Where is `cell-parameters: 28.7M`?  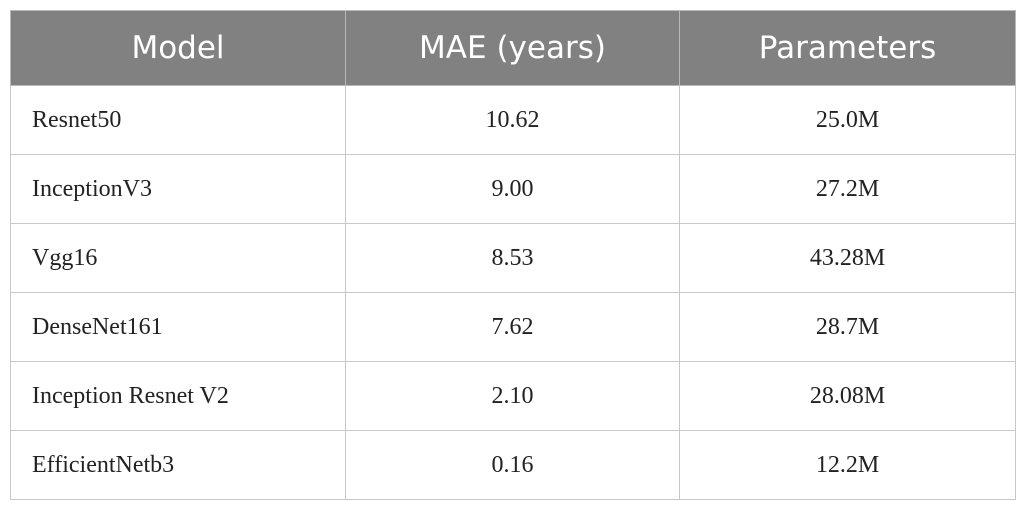 cell-parameters: 28.7M is located at coordinates (847, 327).